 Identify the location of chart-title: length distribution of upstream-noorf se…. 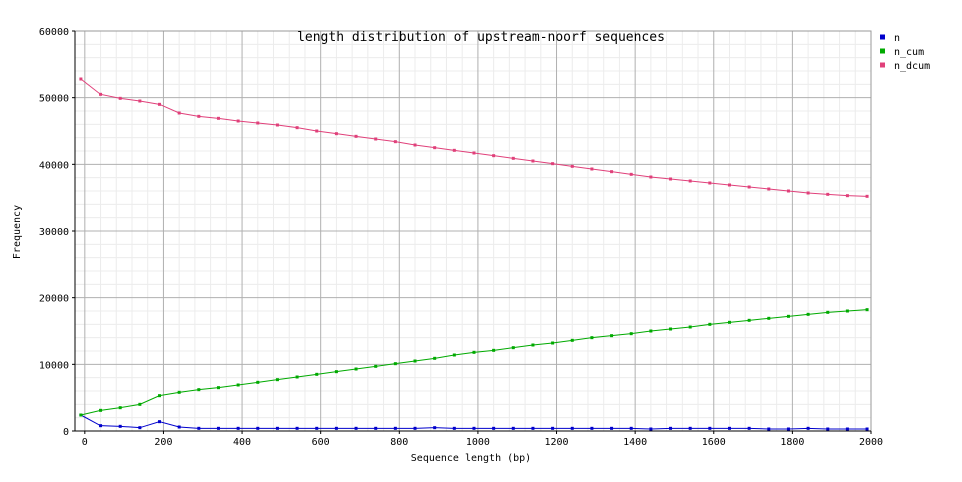
(481, 37).